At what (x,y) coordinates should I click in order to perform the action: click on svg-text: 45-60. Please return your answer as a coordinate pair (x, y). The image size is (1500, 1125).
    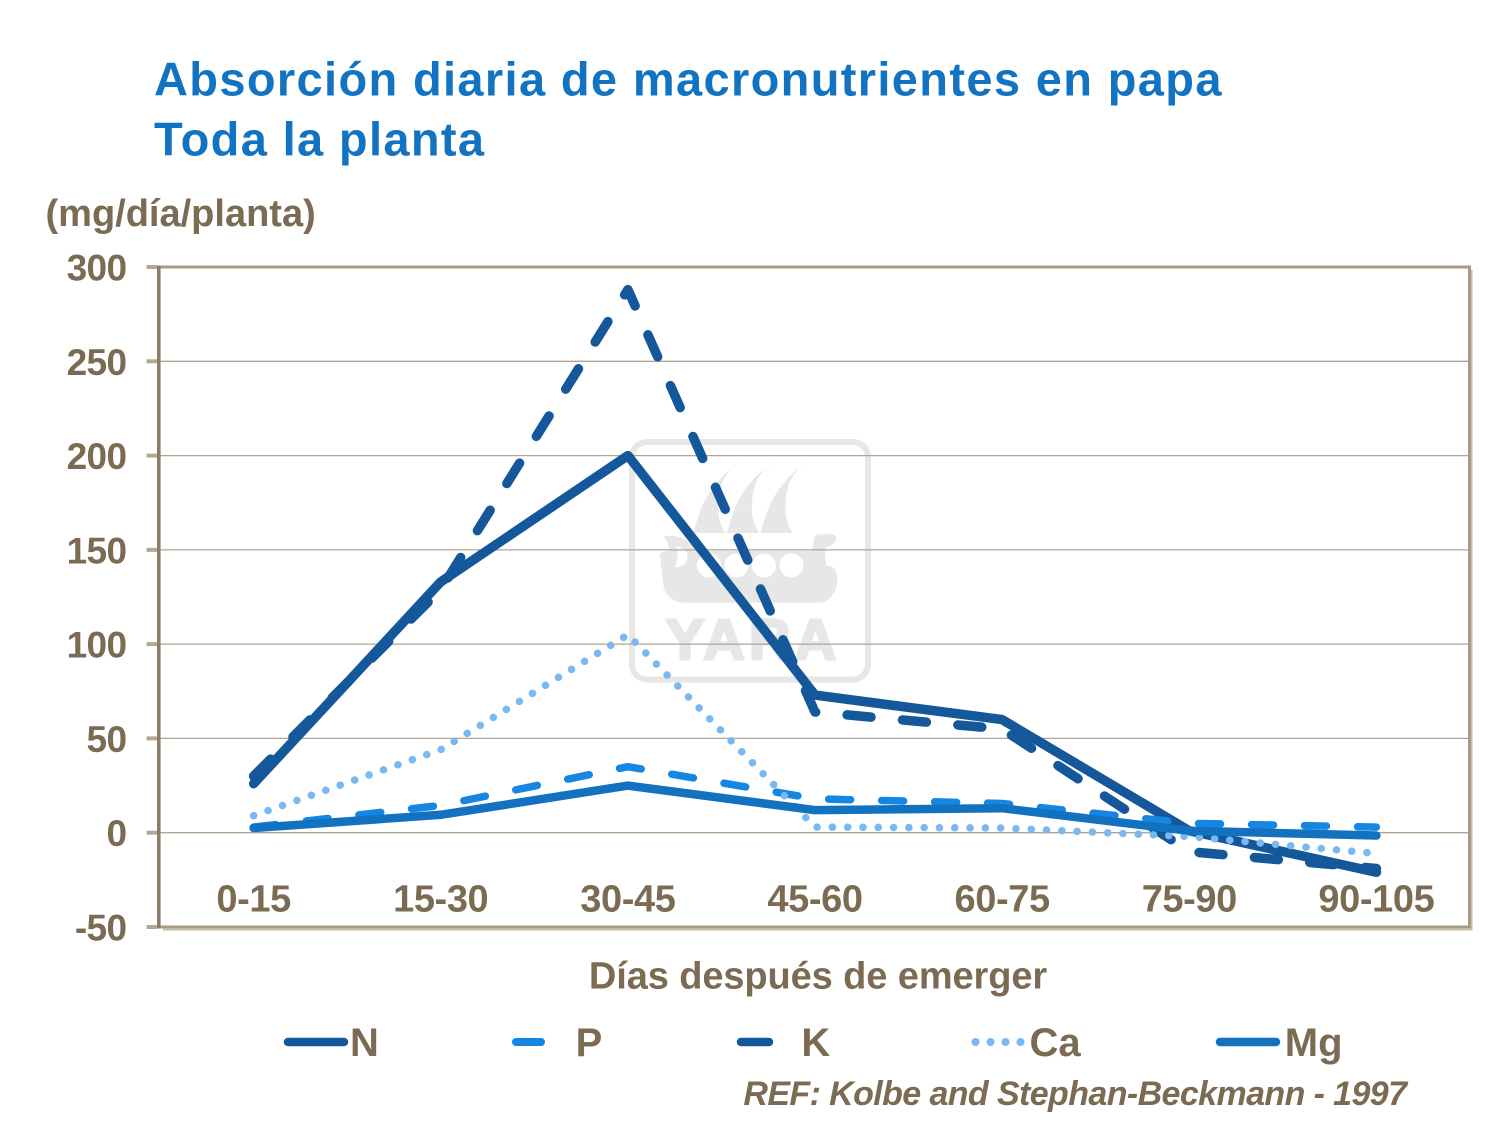
    Looking at the image, I should click on (814, 900).